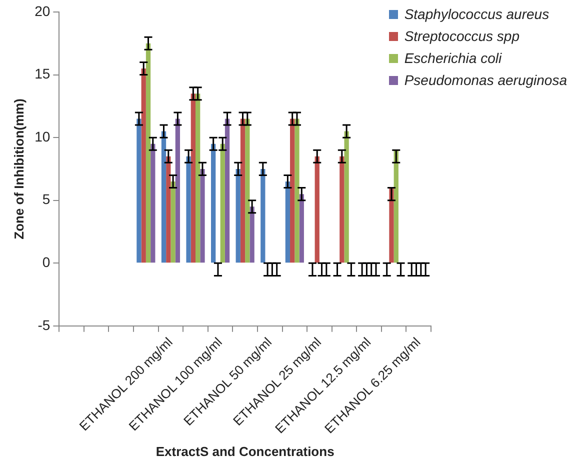 This screenshot has width=571, height=468. What do you see at coordinates (18, 169) in the screenshot?
I see `y-axis-title: Zone of Inhibition(mm)` at bounding box center [18, 169].